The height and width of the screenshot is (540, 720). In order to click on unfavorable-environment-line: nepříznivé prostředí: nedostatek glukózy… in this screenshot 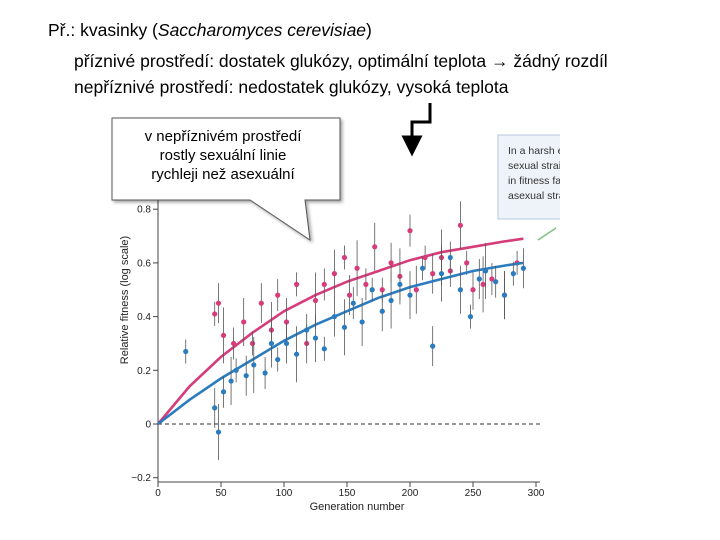, I will do `click(291, 87)`.